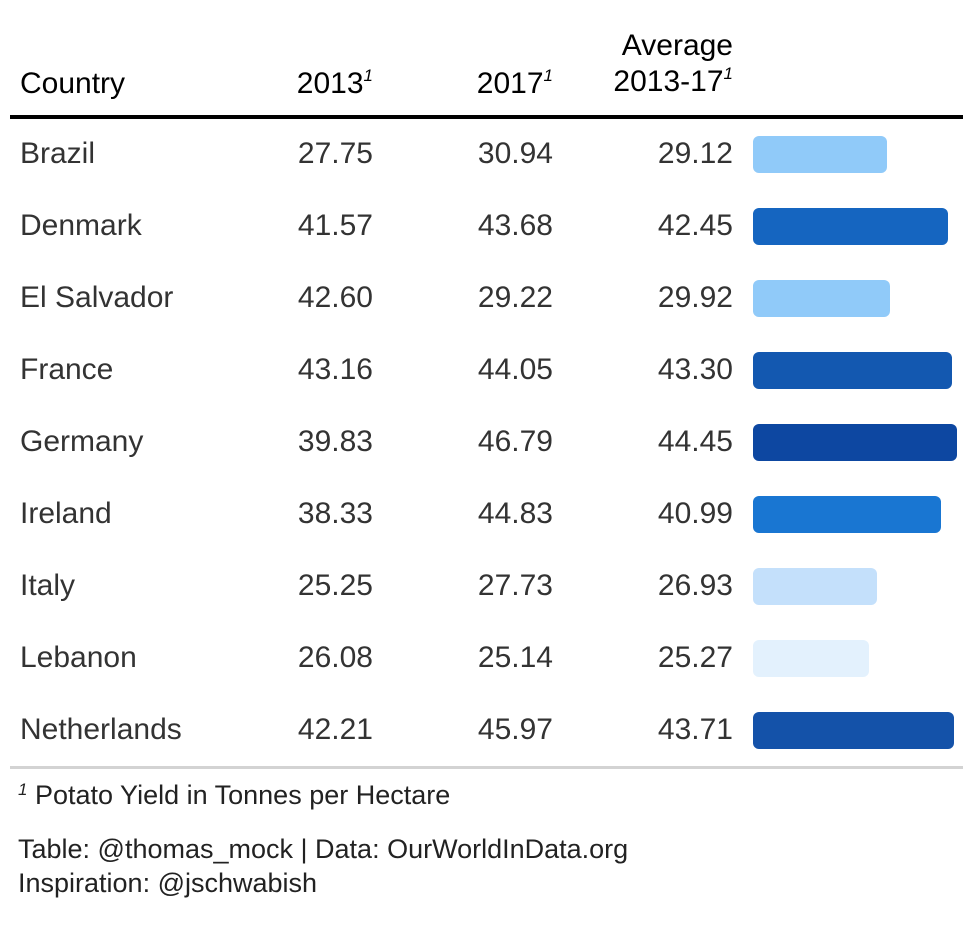  I want to click on value-2017-cell: 29.22, so click(515, 297).